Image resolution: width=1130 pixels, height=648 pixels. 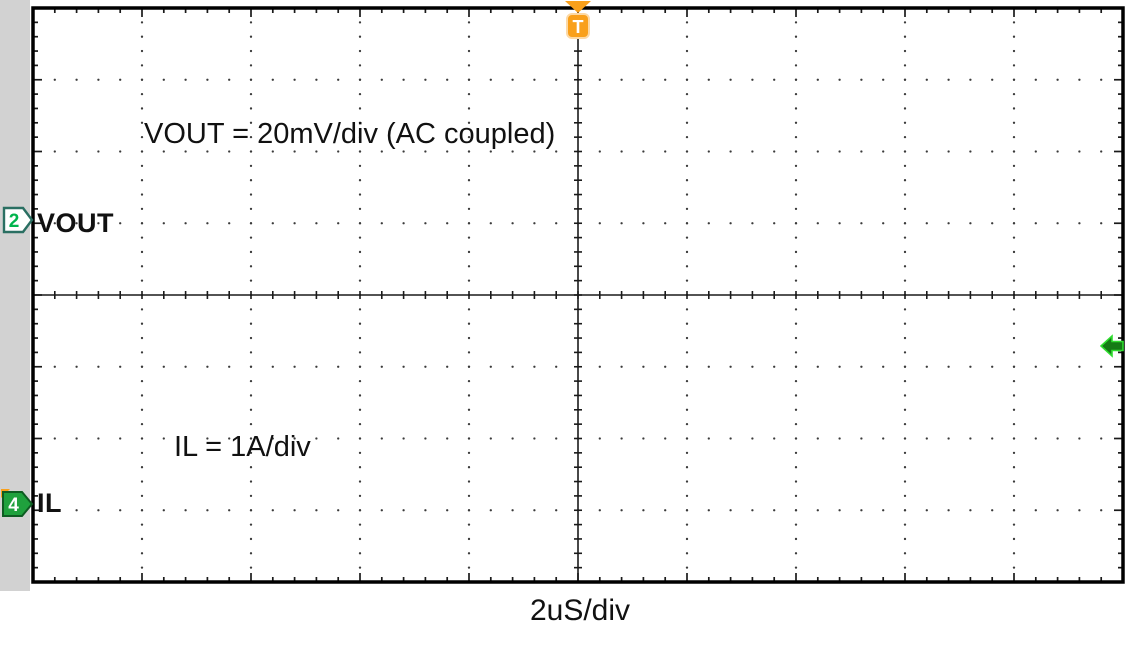 What do you see at coordinates (242, 447) in the screenshot?
I see `il-scale-annotation: IL = 1A/div` at bounding box center [242, 447].